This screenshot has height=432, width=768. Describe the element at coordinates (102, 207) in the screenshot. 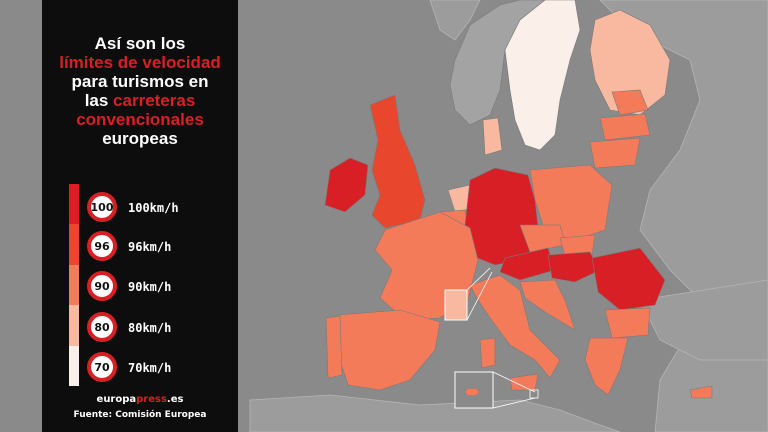

I see `speed-sign-icon: 100` at that location.